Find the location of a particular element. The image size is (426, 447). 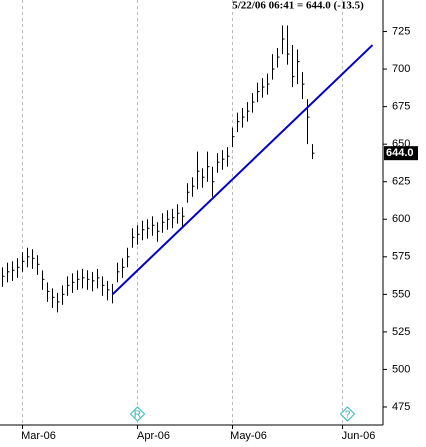

last-price-tag is located at coordinates (401, 153).